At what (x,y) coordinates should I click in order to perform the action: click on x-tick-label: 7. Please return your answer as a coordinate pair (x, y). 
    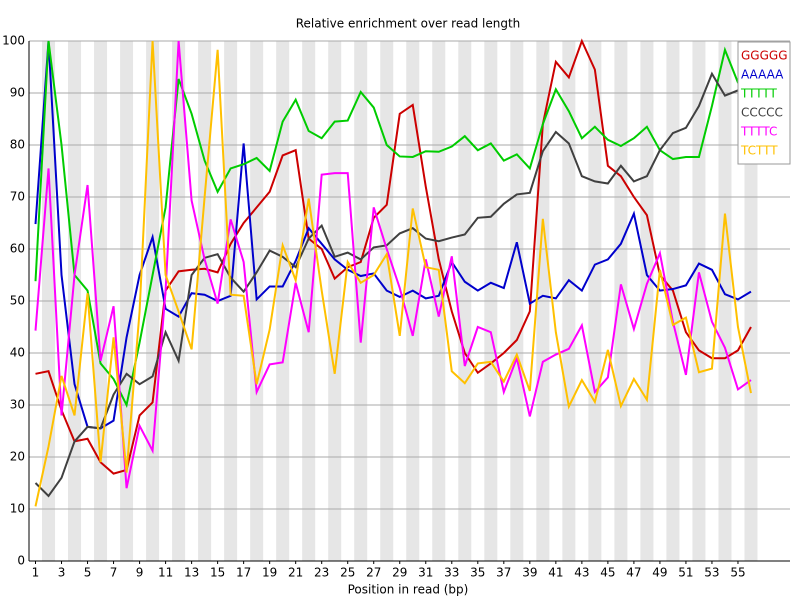
    Looking at the image, I should click on (114, 573).